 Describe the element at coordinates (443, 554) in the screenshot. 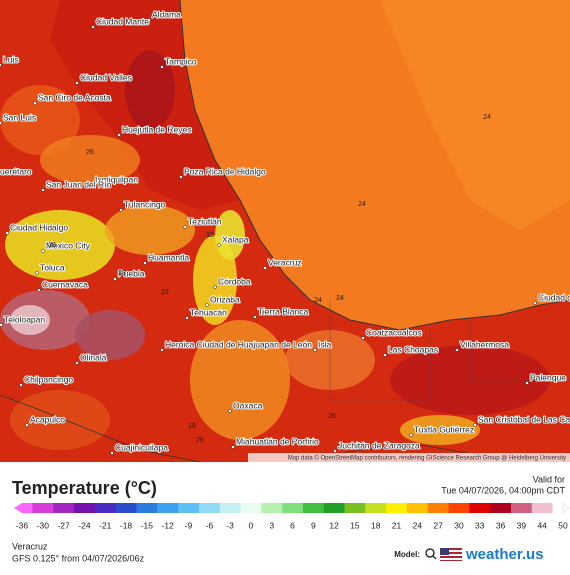

I see `footer-logo` at that location.